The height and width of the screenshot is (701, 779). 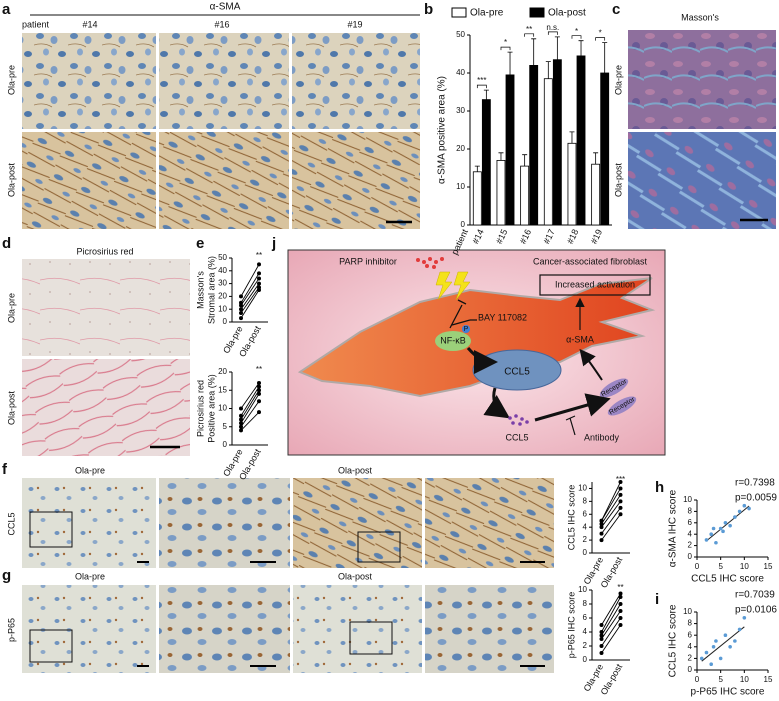 I want to click on y-axis-label: Stromal area (%), so click(x=211, y=290).